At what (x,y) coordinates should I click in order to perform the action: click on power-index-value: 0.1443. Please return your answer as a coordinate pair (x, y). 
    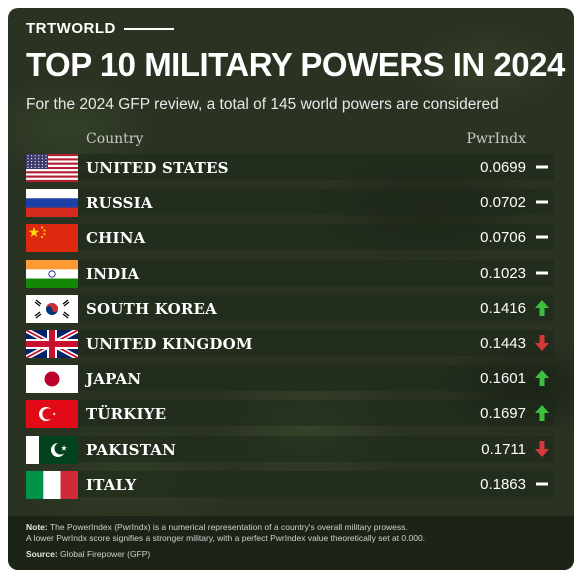
    Looking at the image, I should click on (503, 343).